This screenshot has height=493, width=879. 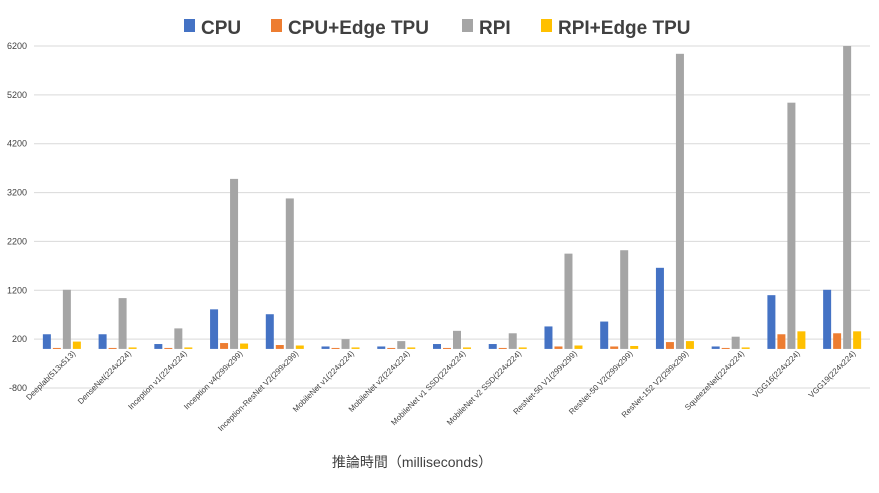 What do you see at coordinates (157, 380) in the screenshot?
I see `x-tick-label: Inception v1(224x224)` at bounding box center [157, 380].